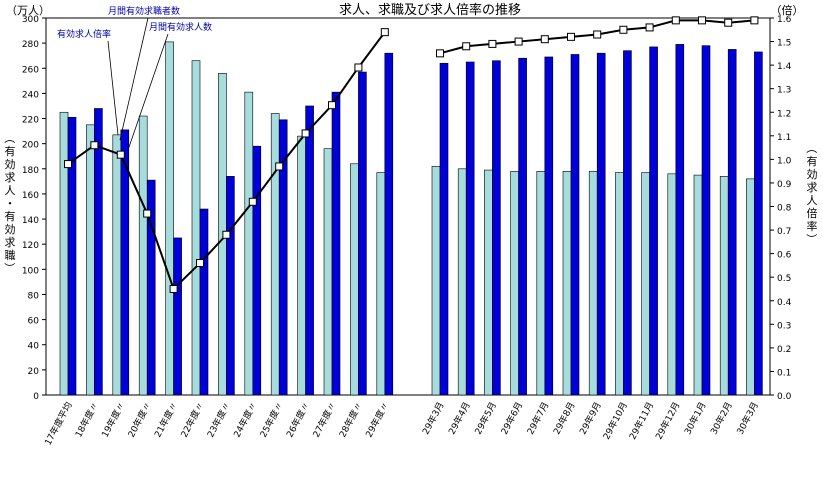 The height and width of the screenshot is (478, 823). I want to click on left-axis-title-char: 人, so click(10, 190).